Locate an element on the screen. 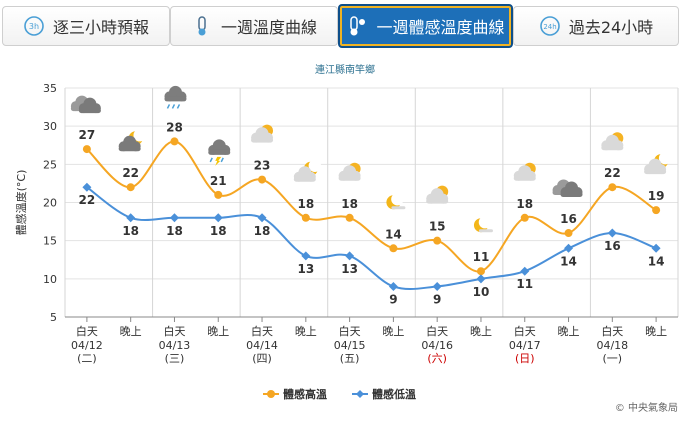 Image resolution: width=685 pixels, height=422 pixels. high-data-label: 15 is located at coordinates (437, 227).